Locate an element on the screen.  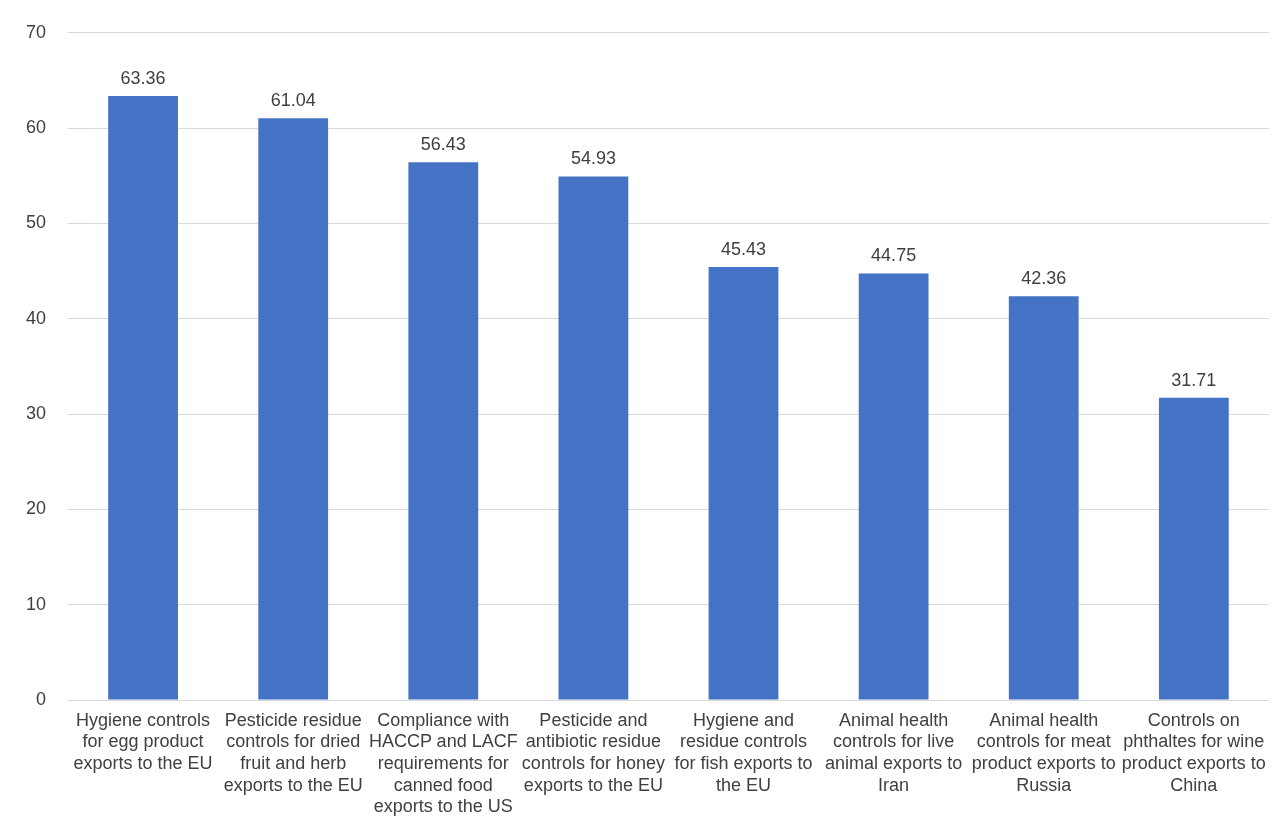
x-tick-label: Controls on phthaltes for wine product exports to China is located at coordinates (1193, 752).